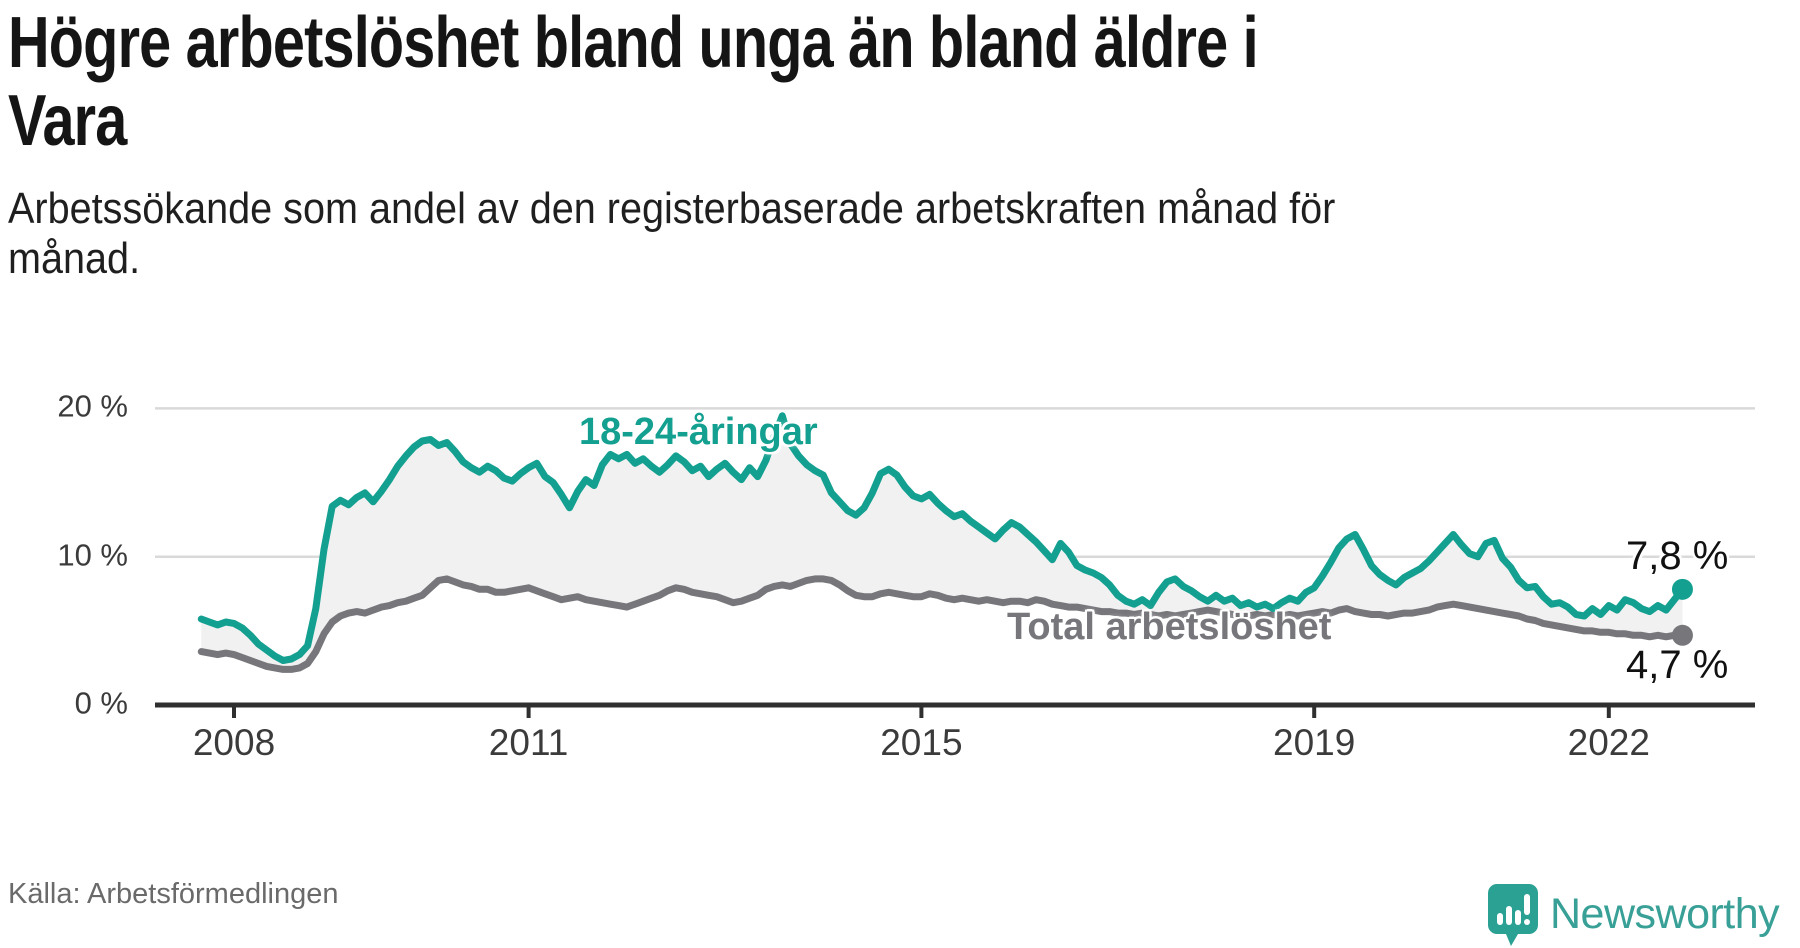  Describe the element at coordinates (1665, 914) in the screenshot. I see `newsworthy-logo-text: Newsworthy` at that location.